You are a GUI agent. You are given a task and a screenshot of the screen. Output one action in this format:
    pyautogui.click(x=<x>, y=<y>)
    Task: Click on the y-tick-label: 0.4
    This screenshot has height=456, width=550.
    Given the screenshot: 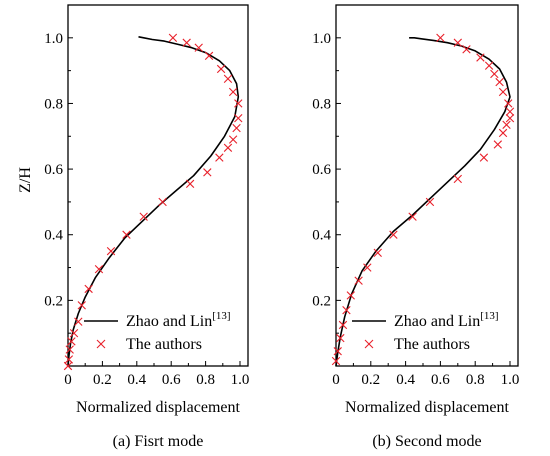 What is the action you would take?
    pyautogui.click(x=321, y=236)
    